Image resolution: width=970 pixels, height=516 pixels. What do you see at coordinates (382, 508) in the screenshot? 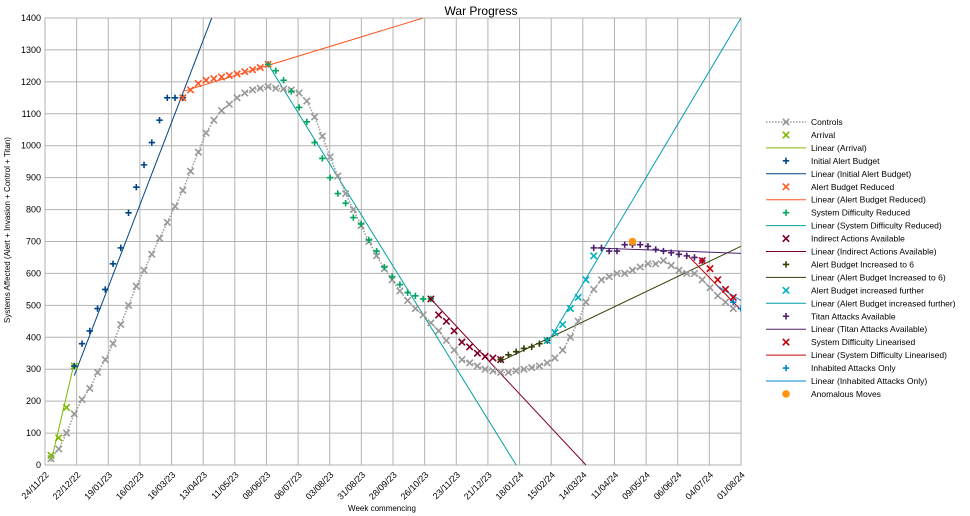
I see `x-axis-label: Week commencing` at bounding box center [382, 508].